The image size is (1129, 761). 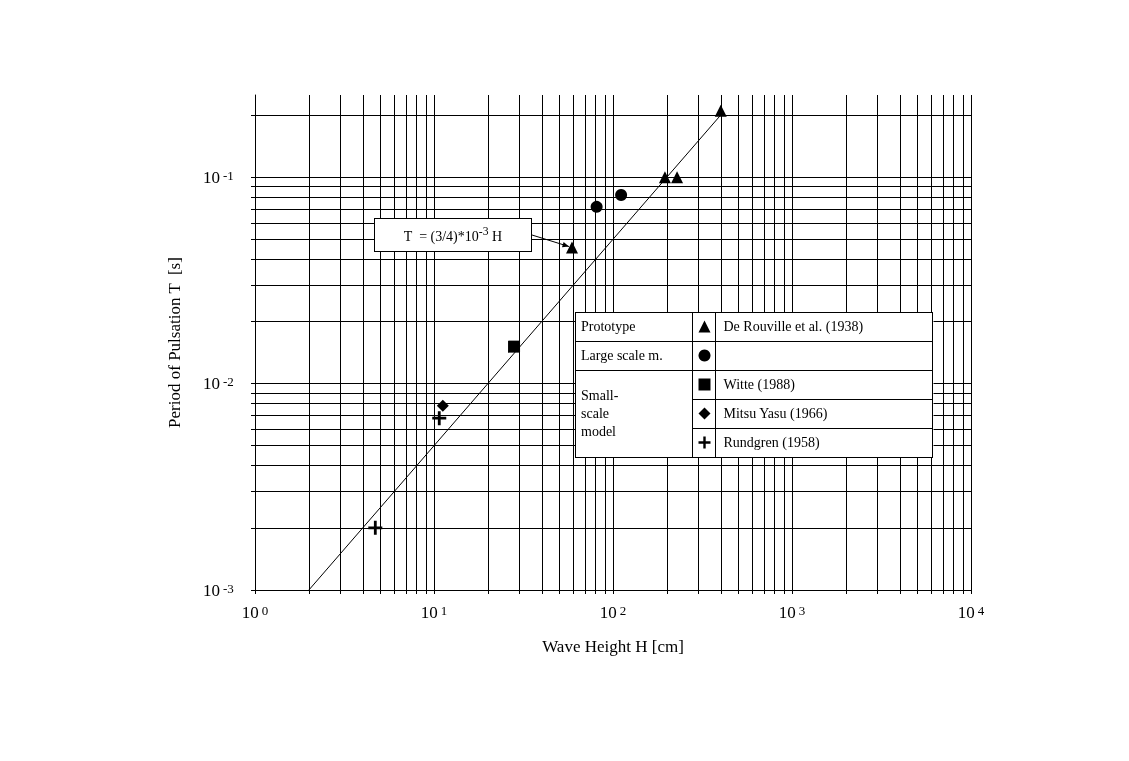 I want to click on legend-label: Rundgren (1958), so click(x=771, y=443).